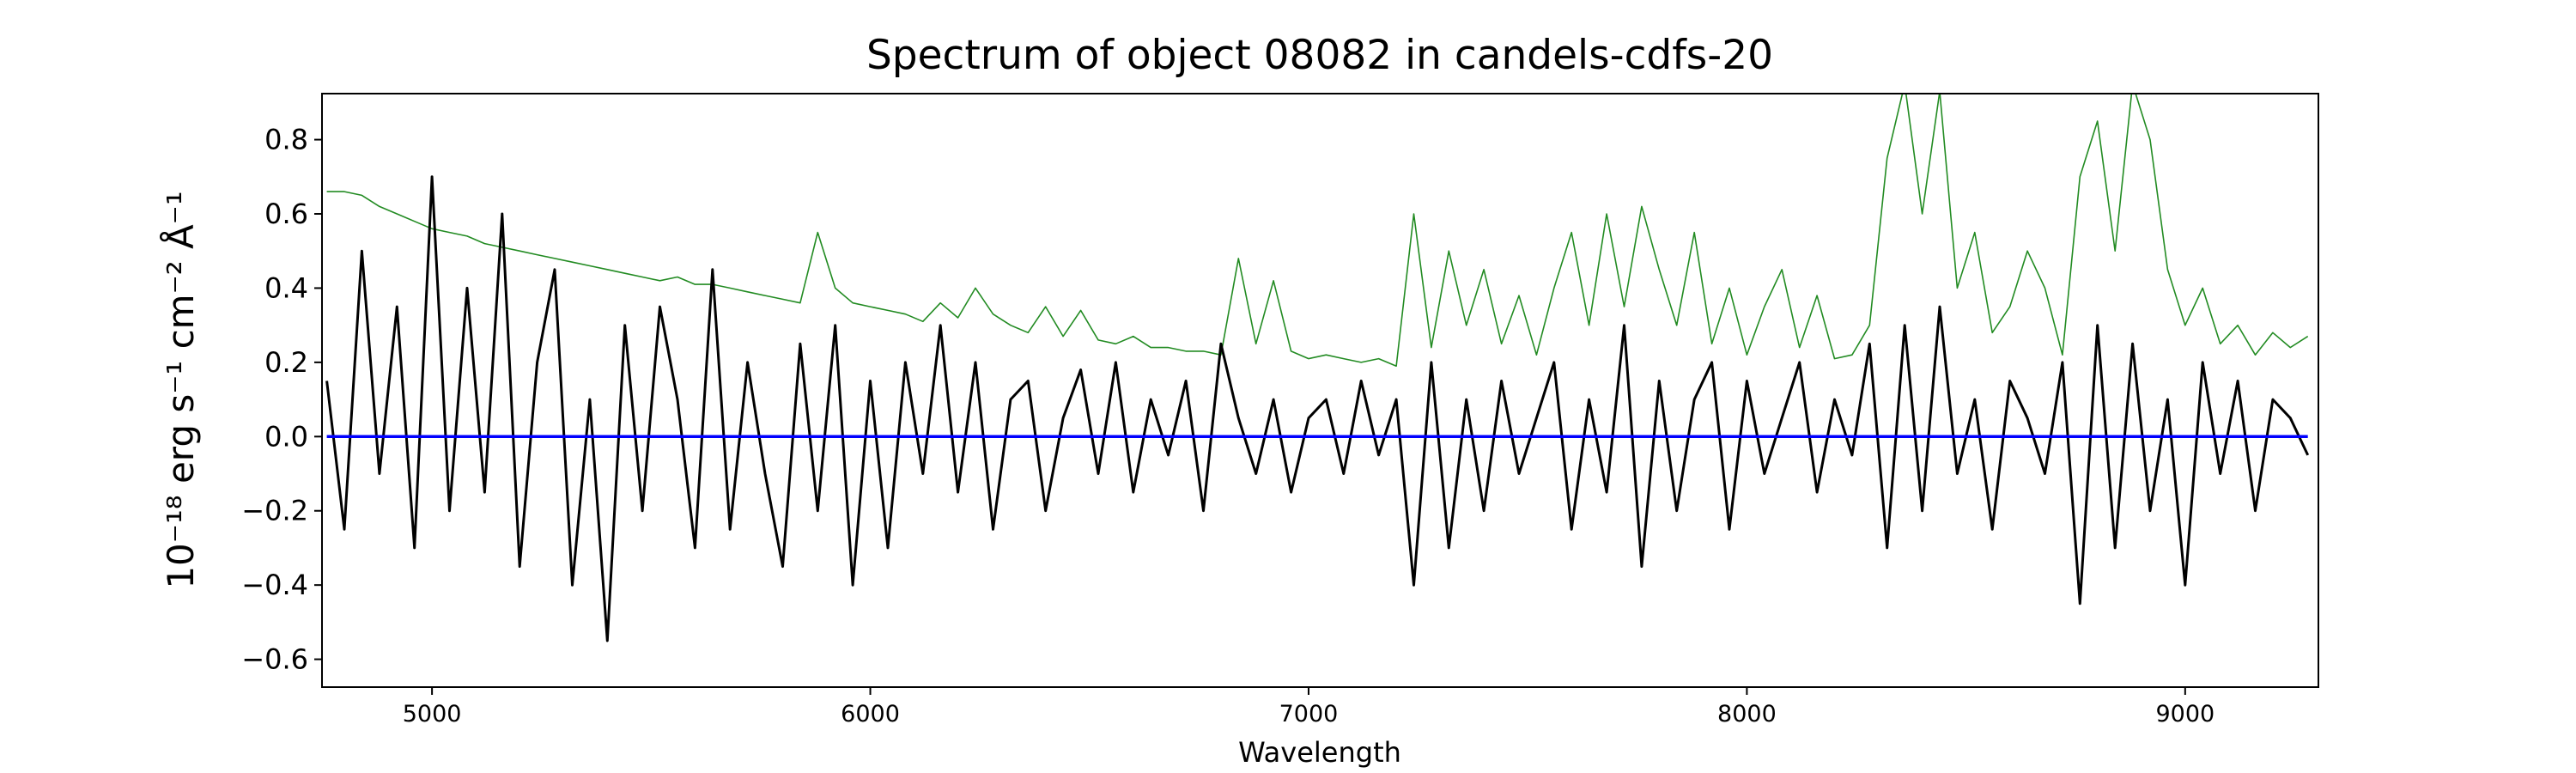 This screenshot has width=2576, height=773. What do you see at coordinates (1747, 714) in the screenshot?
I see `x-tick-label: 8000` at bounding box center [1747, 714].